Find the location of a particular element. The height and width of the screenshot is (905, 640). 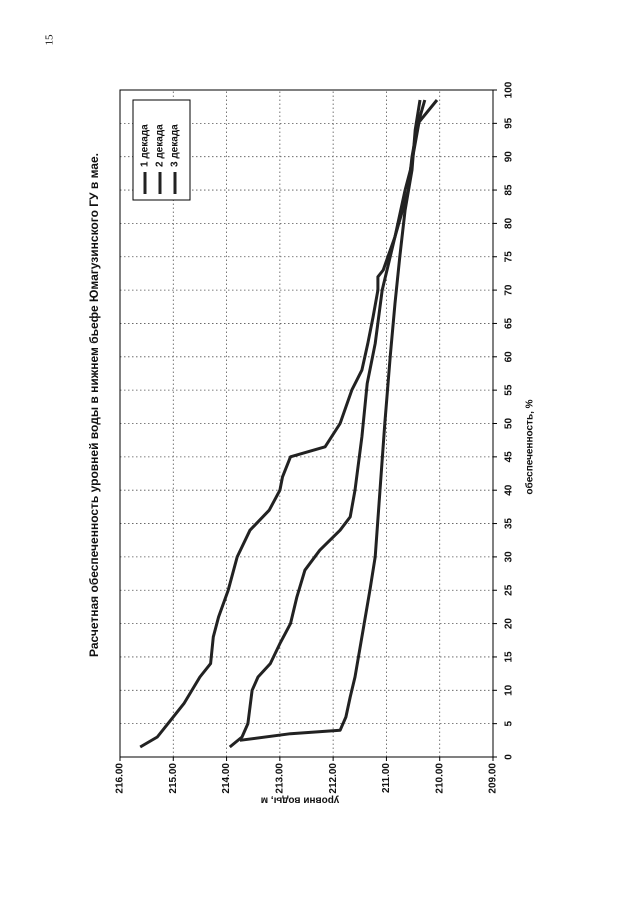

x-tick-label: 70 is located at coordinates (509, 290).